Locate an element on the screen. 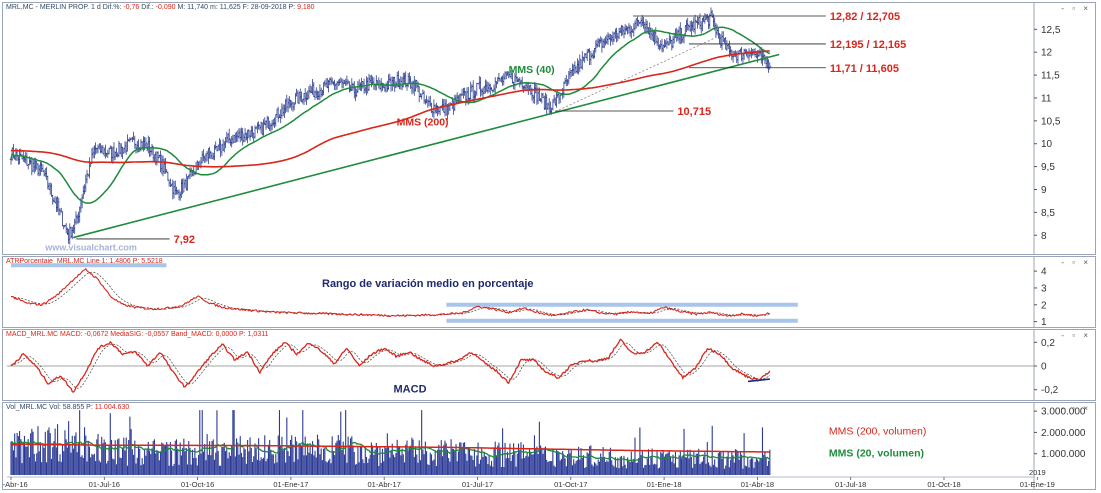 Image resolution: width=1101 pixels, height=493 pixels. vol-mms200-label: MMS (200, volumen) is located at coordinates (877, 431).